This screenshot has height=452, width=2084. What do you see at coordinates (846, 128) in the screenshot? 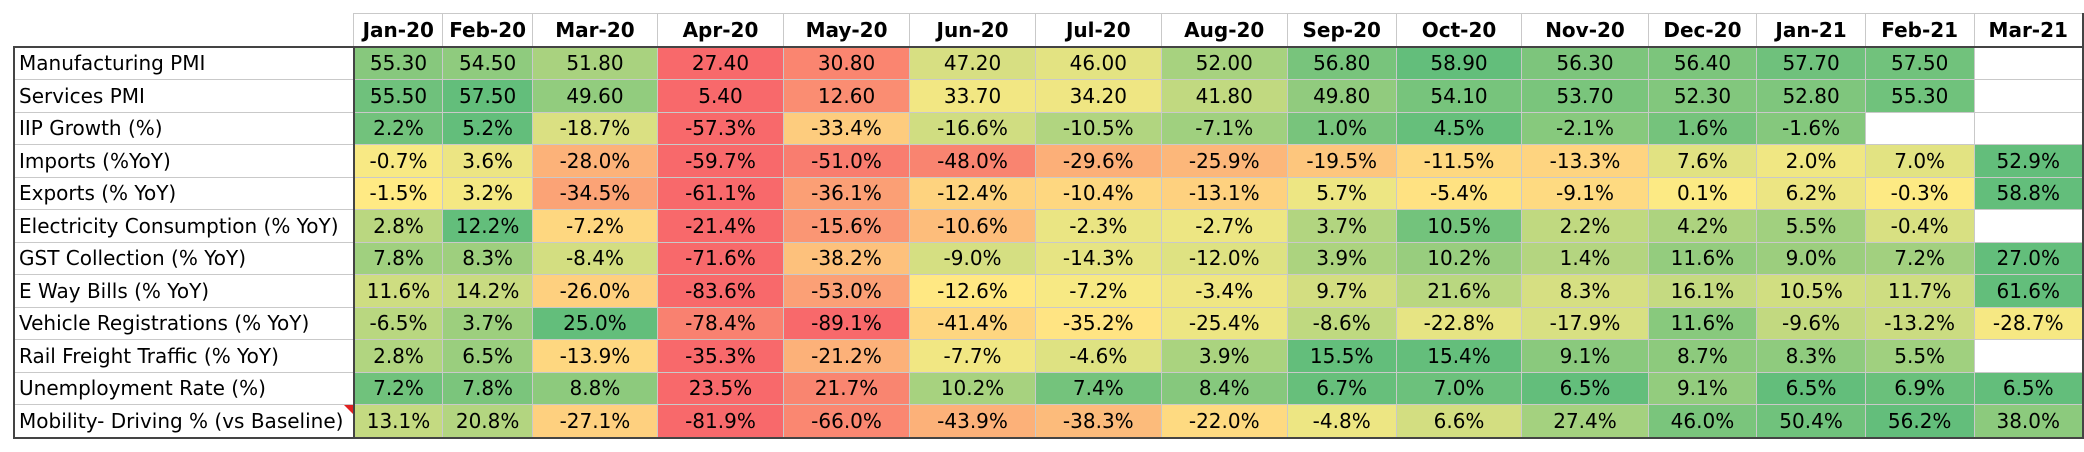
I see `table-cell: -33.4%` at bounding box center [846, 128].